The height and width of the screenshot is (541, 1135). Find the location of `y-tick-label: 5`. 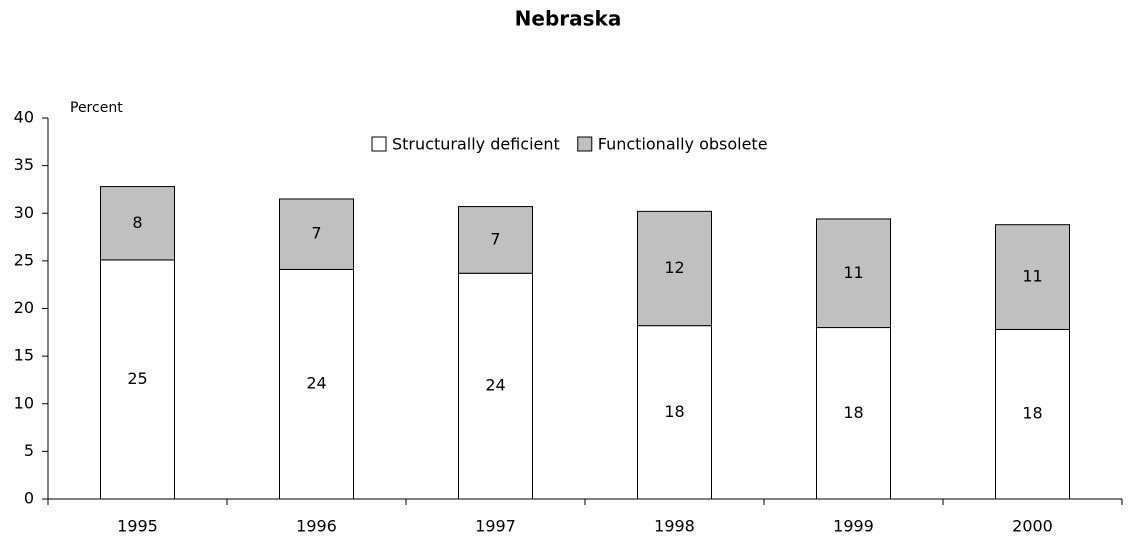

y-tick-label: 5 is located at coordinates (29, 450).